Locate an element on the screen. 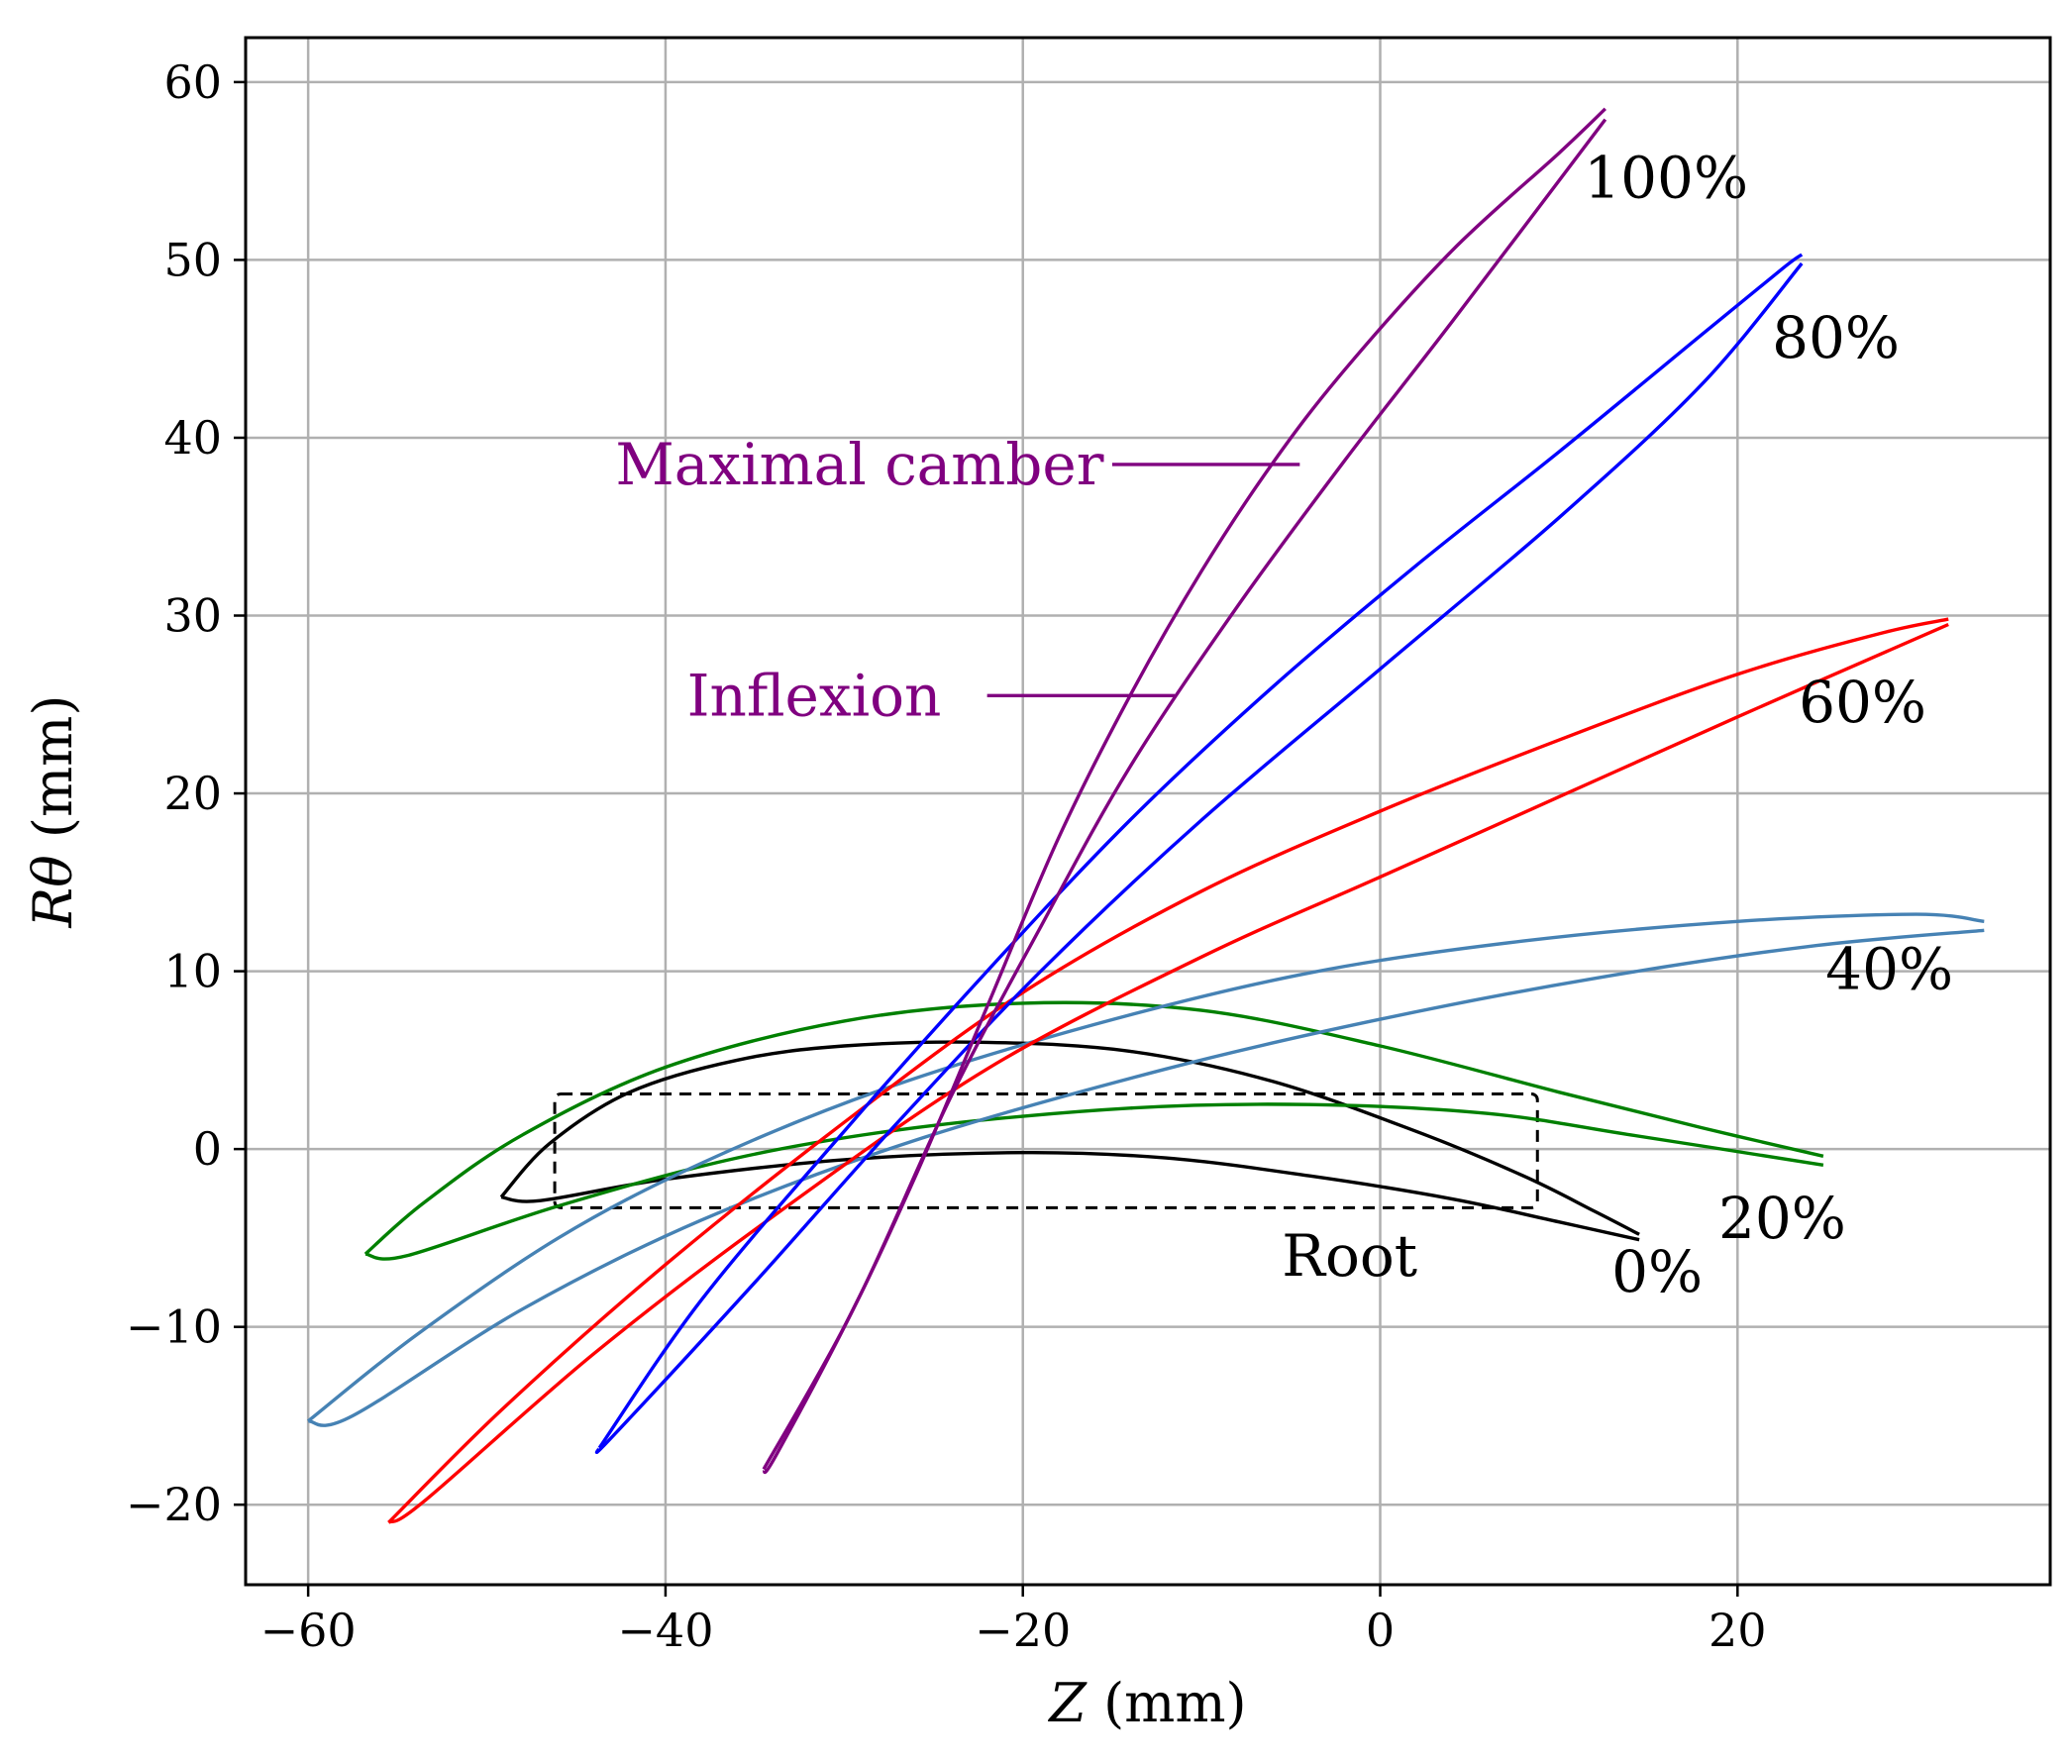 The height and width of the screenshot is (1764, 2072). profile-label-80pct: 80% is located at coordinates (1836, 338).